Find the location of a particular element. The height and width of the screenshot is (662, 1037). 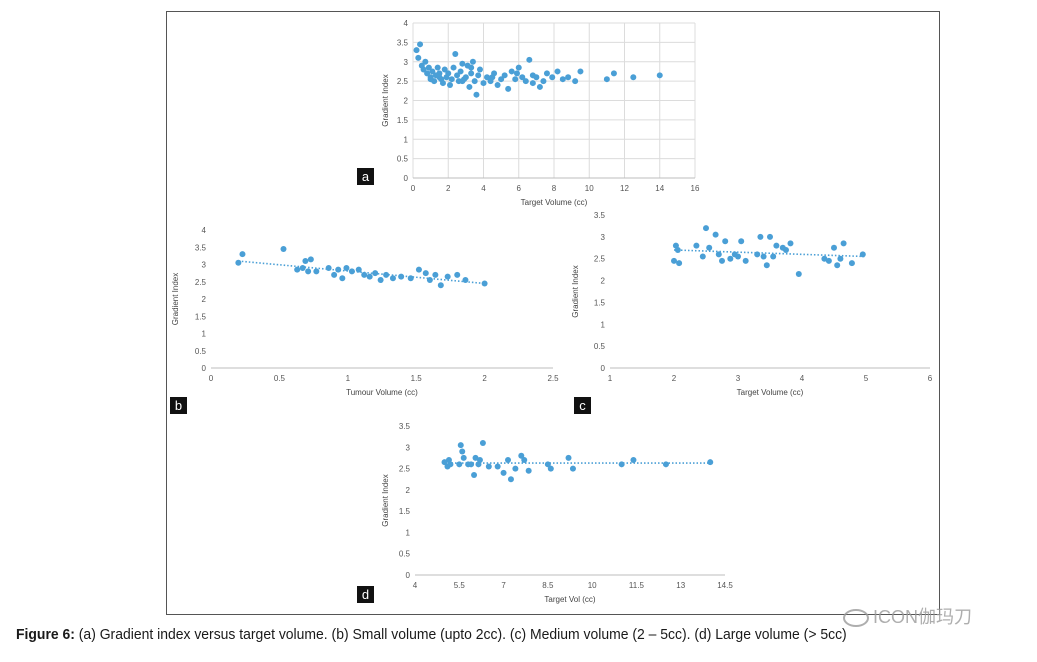

x-tick-label: 5 is located at coordinates (866, 378).